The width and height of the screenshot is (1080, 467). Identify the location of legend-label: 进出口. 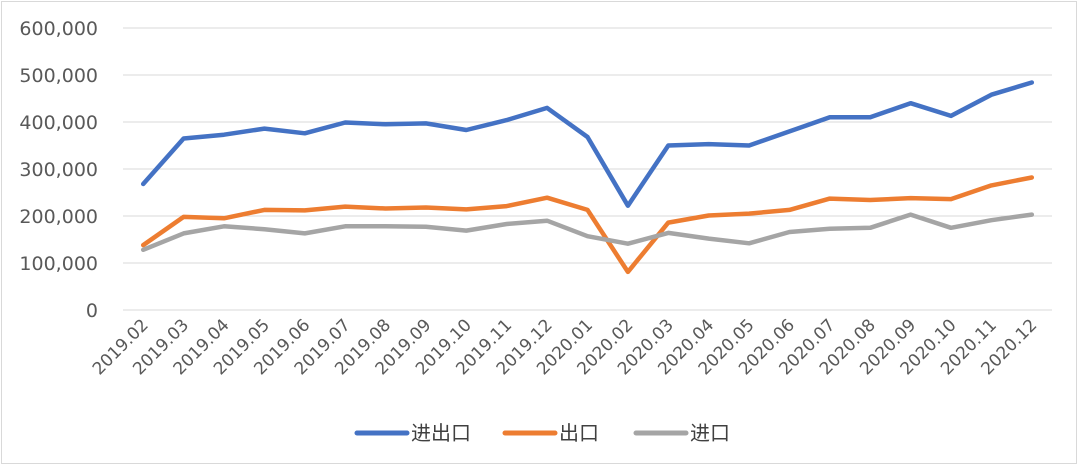
(441, 433).